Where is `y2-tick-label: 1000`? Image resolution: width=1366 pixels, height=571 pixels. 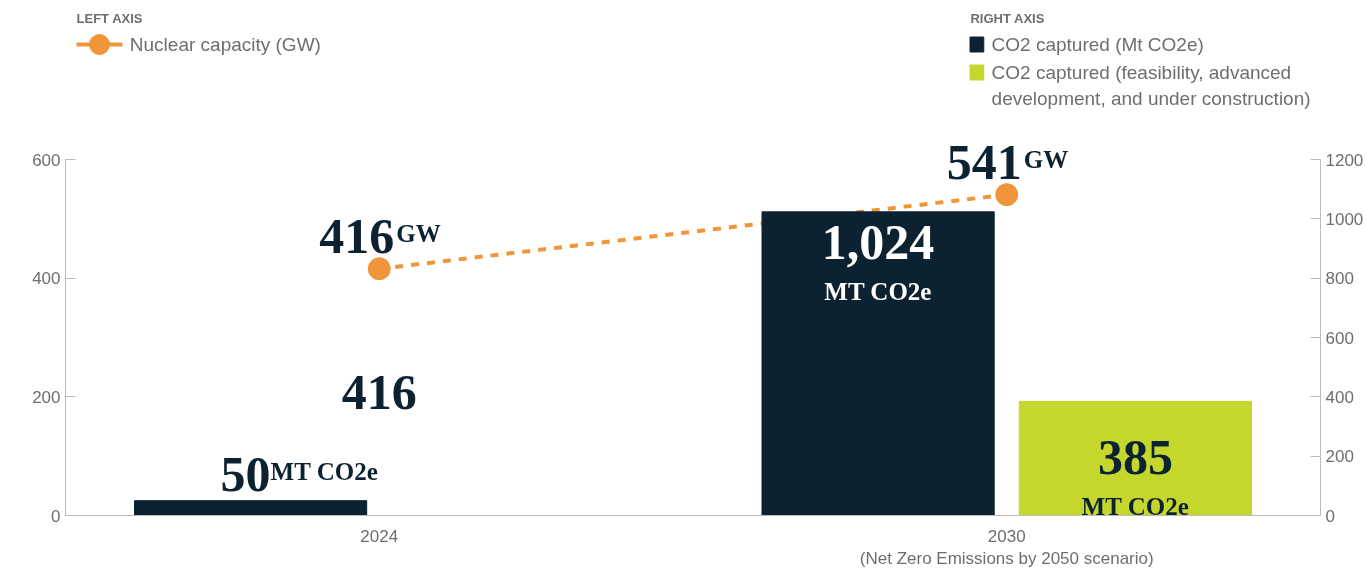
y2-tick-label: 1000 is located at coordinates (1344, 219).